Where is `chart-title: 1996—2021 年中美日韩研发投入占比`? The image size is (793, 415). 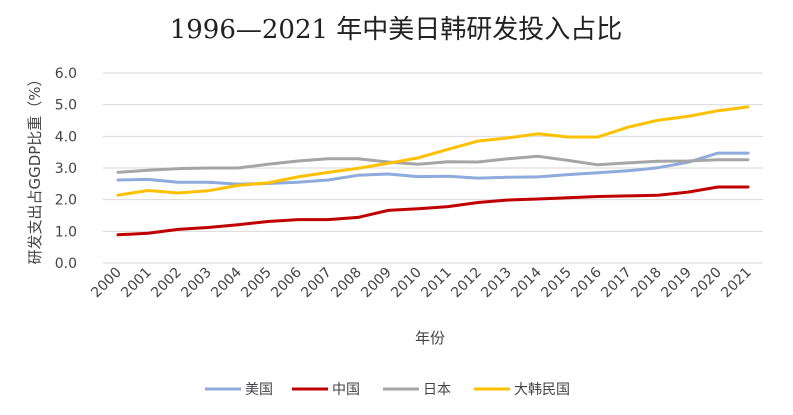 chart-title: 1996—2021 年中美日韩研发投入占比 is located at coordinates (396, 30).